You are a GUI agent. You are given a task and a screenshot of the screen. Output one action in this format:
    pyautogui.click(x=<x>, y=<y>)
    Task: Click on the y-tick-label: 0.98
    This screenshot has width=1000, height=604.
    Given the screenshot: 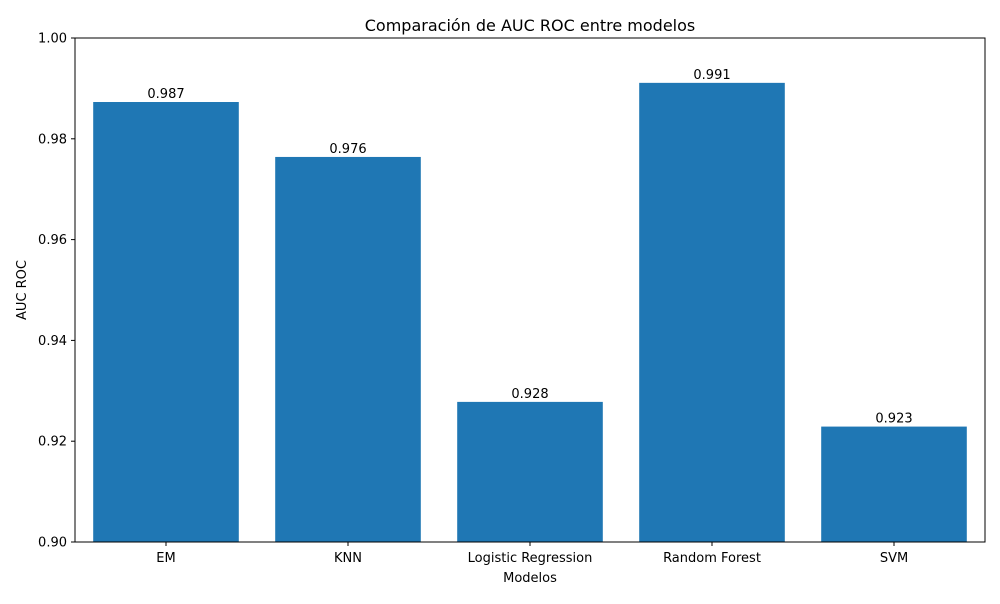 What is the action you would take?
    pyautogui.click(x=52, y=139)
    